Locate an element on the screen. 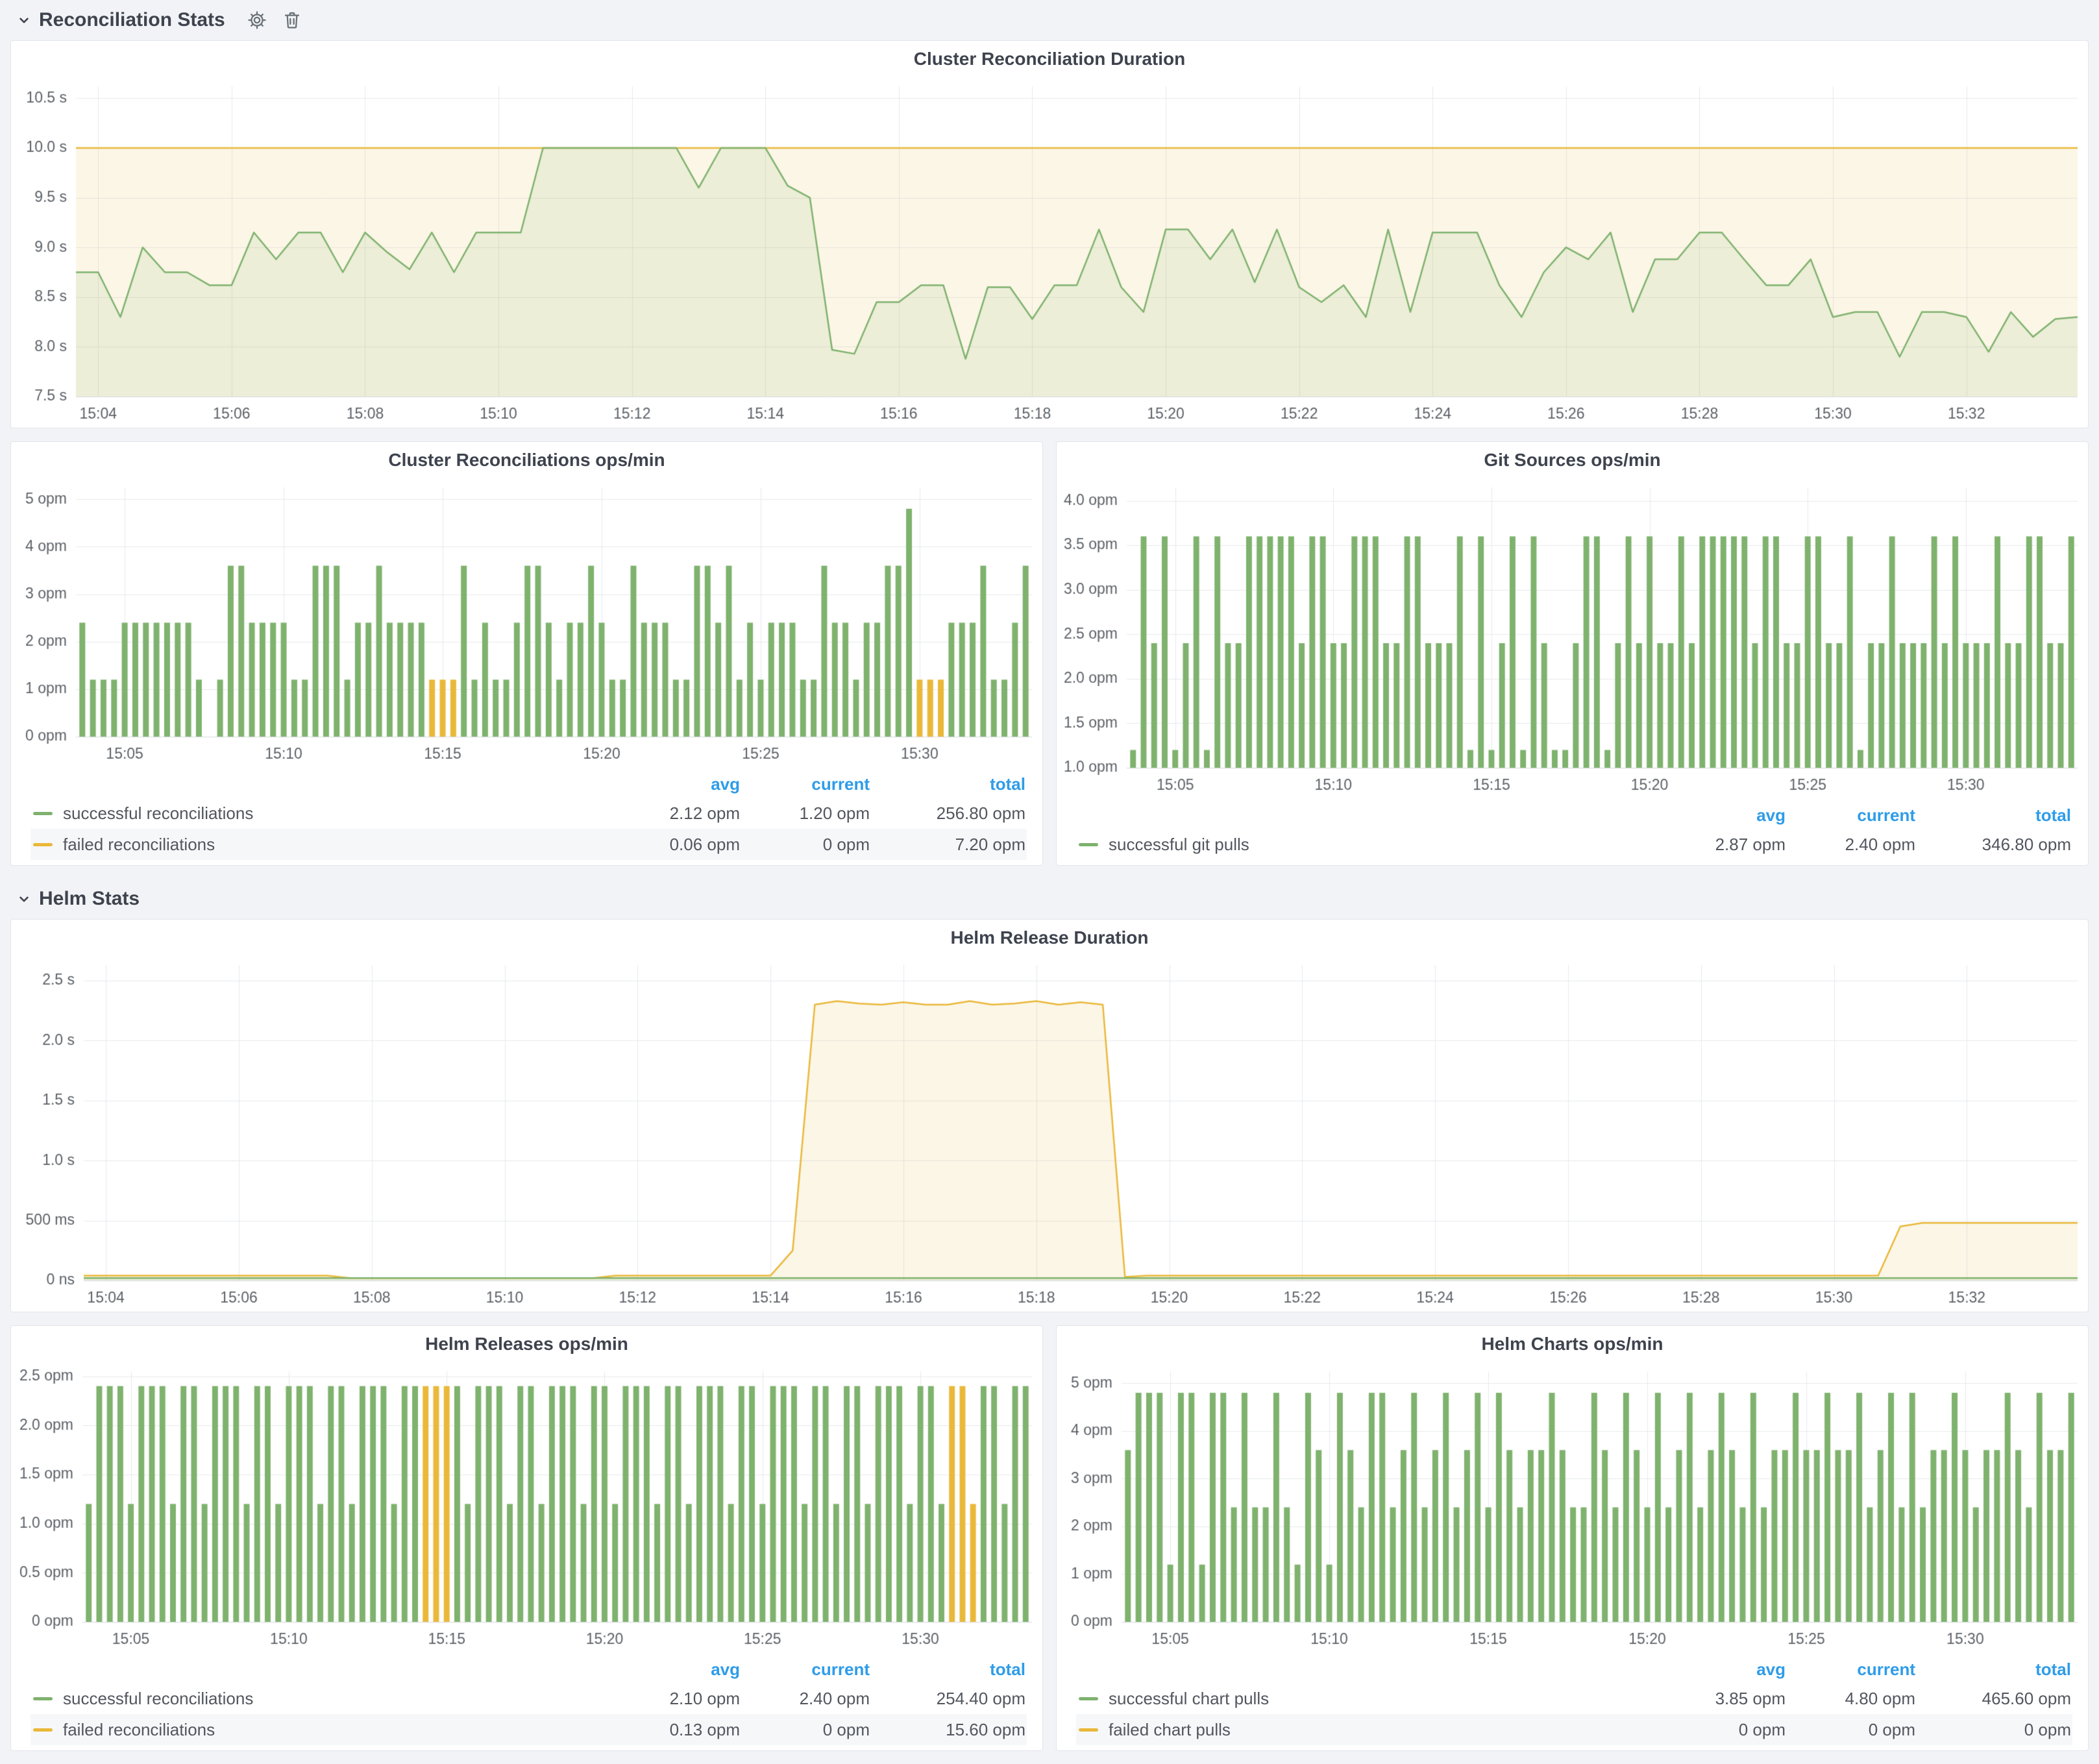  legend-avg-value: 2.12 opm is located at coordinates (705, 813).